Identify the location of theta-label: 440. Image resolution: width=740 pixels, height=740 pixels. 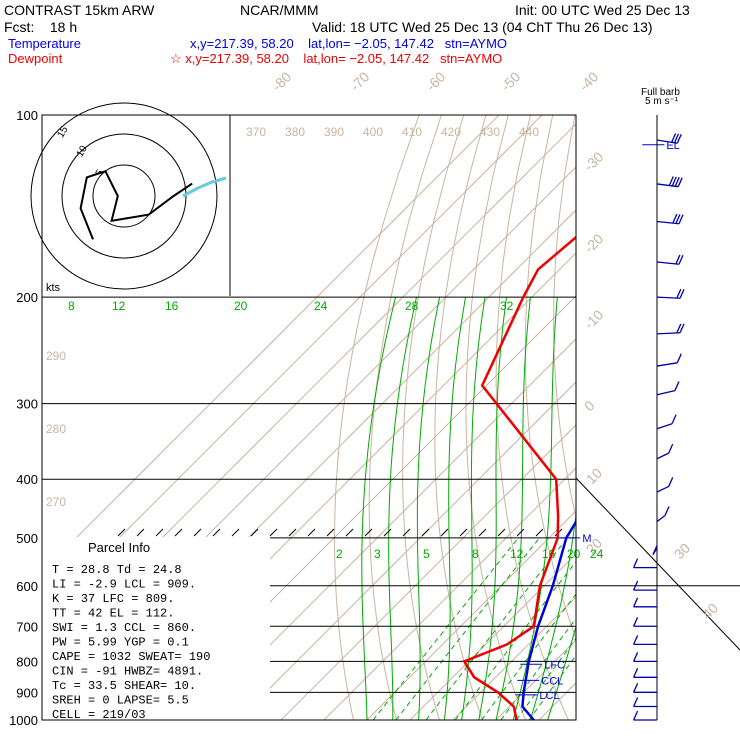
(529, 132).